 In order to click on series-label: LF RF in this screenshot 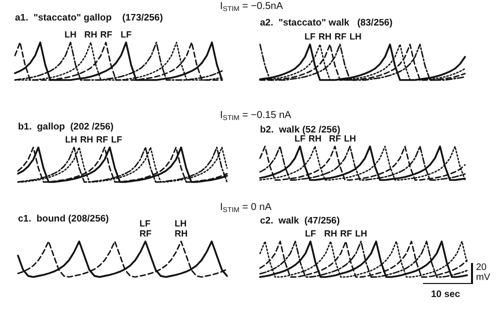, I will do `click(145, 228)`.